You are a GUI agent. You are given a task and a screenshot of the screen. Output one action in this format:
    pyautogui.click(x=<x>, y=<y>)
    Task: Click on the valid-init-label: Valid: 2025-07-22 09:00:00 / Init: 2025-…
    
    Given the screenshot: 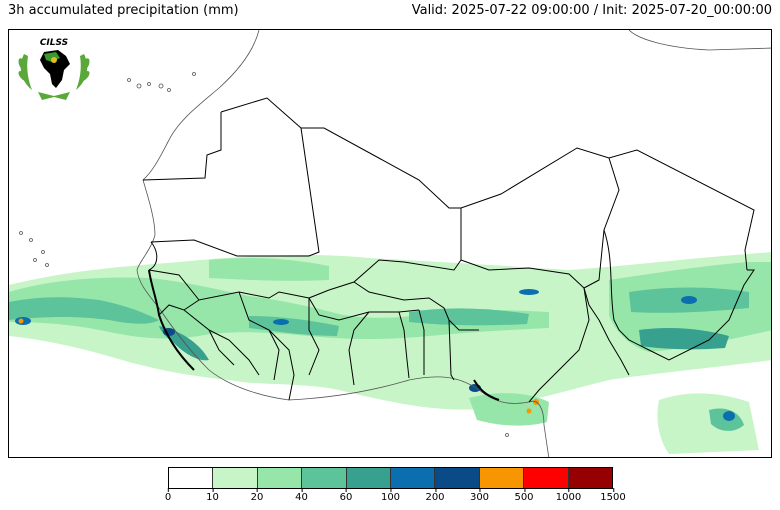 What is the action you would take?
    pyautogui.click(x=591, y=10)
    